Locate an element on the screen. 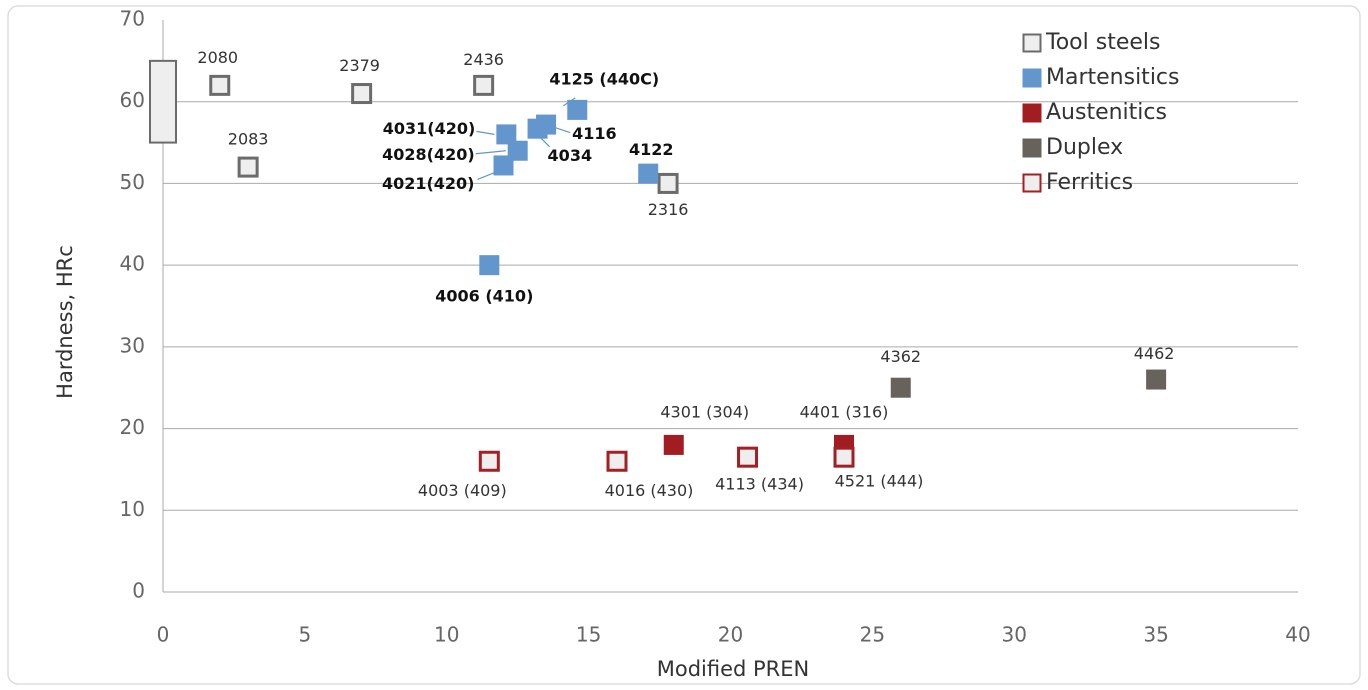  point-label: 4031(420) is located at coordinates (429, 128).